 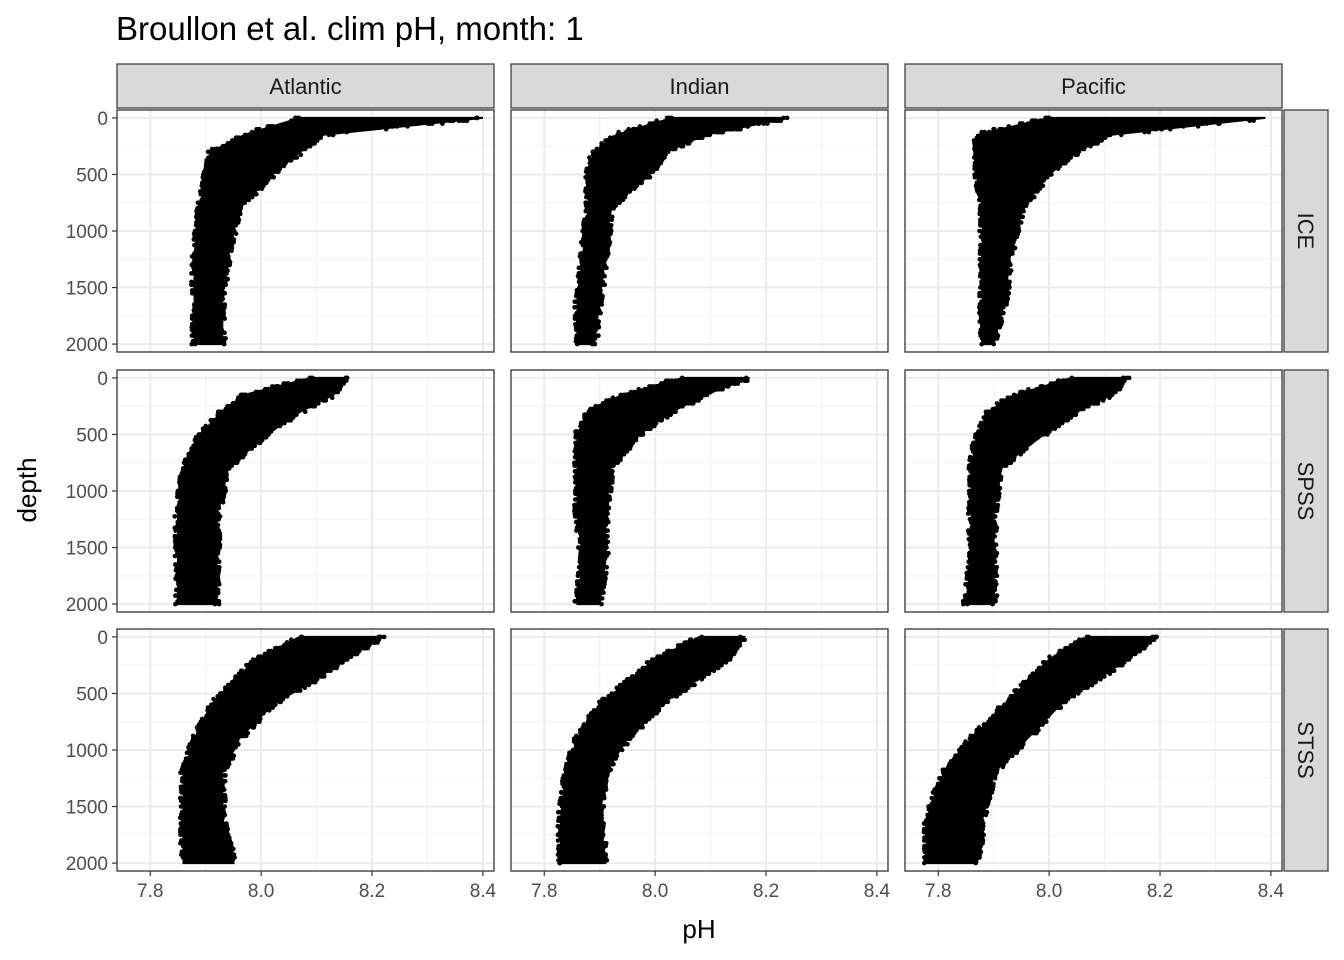 What do you see at coordinates (1049, 891) in the screenshot?
I see `x-tick-label: 8.0` at bounding box center [1049, 891].